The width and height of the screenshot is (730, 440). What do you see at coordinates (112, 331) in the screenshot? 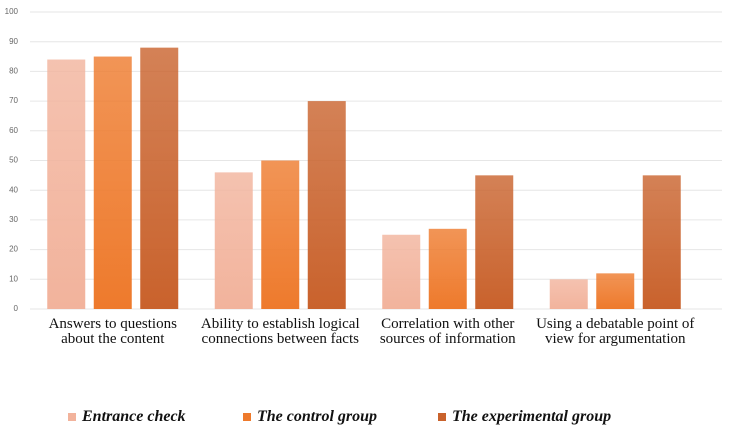
I see `x-tick-label: Answers to questions about the content` at bounding box center [112, 331].